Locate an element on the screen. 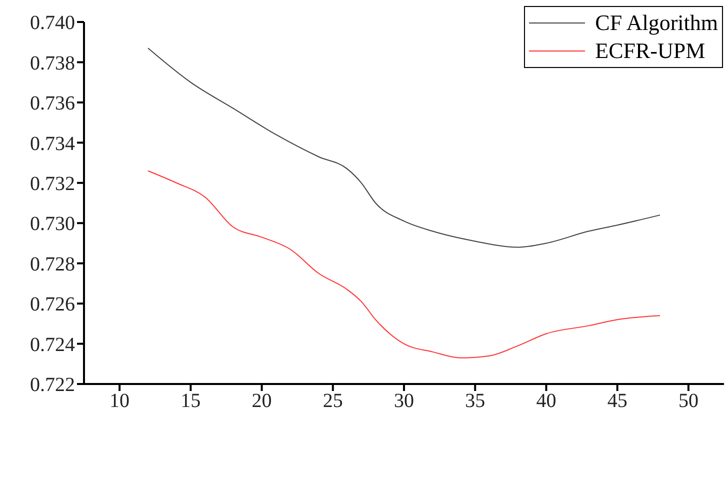 This screenshot has height=491, width=725. x-tick-label: 15 is located at coordinates (190, 401).